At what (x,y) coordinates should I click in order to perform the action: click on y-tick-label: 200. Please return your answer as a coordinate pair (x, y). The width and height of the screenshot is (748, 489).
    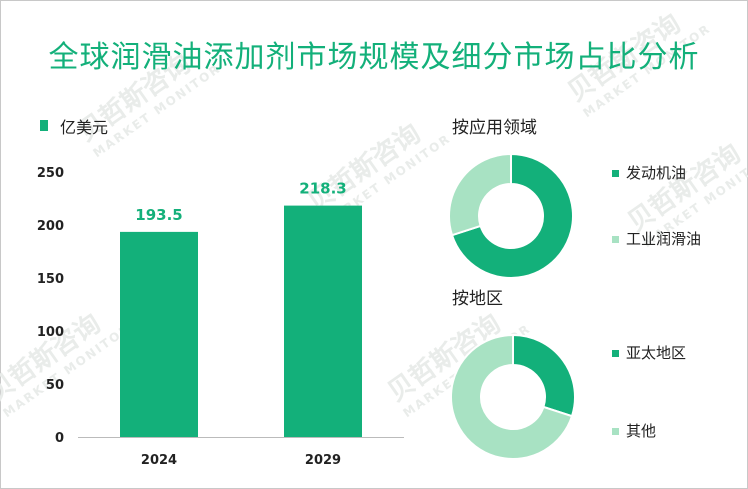
    Looking at the image, I should click on (50, 226).